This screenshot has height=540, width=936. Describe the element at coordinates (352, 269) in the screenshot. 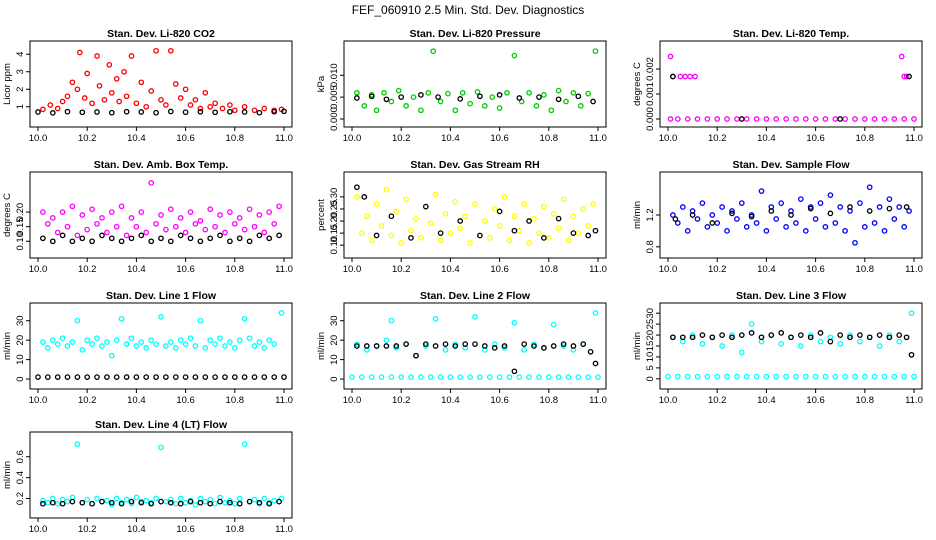

I see `x-tick-label: 10.0` at that location.